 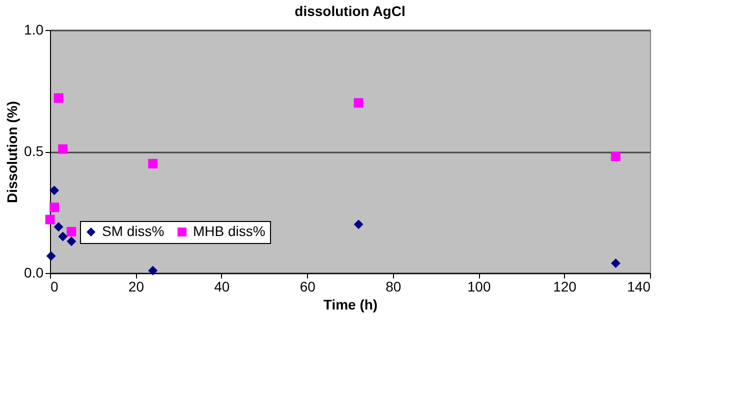 What do you see at coordinates (565, 286) in the screenshot?
I see `x-tick-label: 120` at bounding box center [565, 286].